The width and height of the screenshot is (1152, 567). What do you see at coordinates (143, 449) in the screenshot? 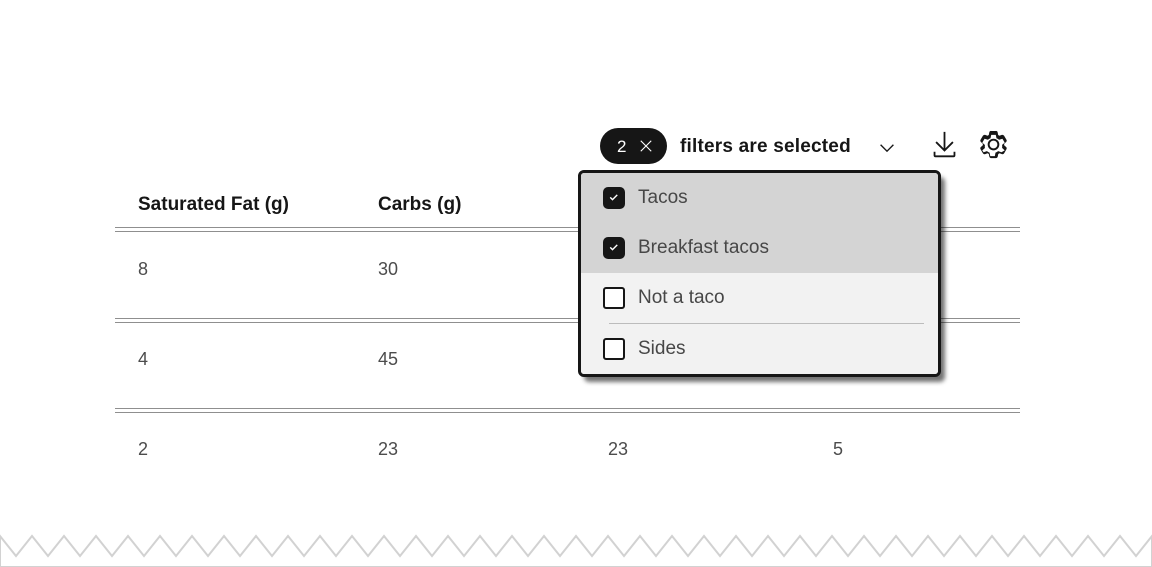
I see `table-cell: 2` at bounding box center [143, 449].